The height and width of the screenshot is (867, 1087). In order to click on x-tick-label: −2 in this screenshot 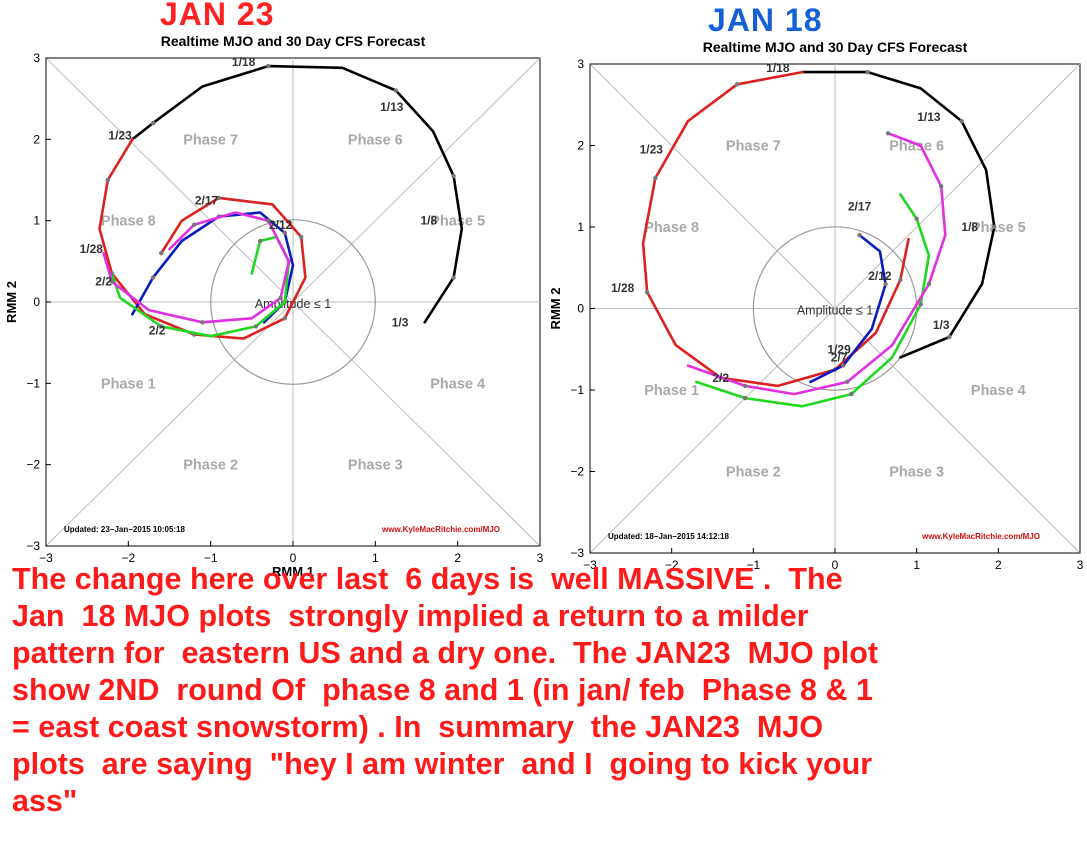, I will do `click(128, 558)`.